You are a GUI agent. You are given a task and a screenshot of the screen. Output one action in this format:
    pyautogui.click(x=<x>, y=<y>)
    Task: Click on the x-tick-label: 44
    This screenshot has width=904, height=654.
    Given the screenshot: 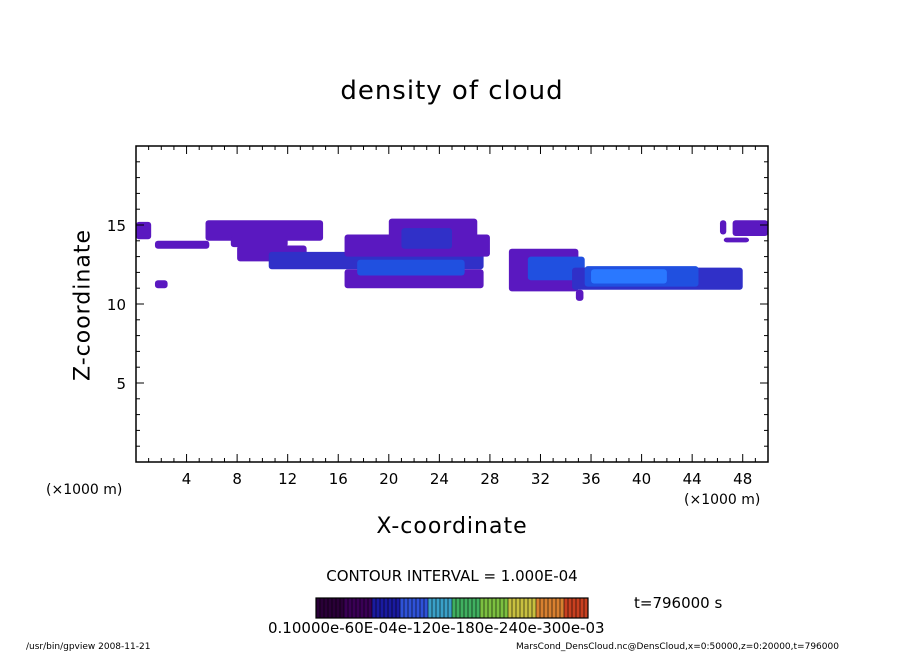 What is the action you would take?
    pyautogui.click(x=692, y=479)
    